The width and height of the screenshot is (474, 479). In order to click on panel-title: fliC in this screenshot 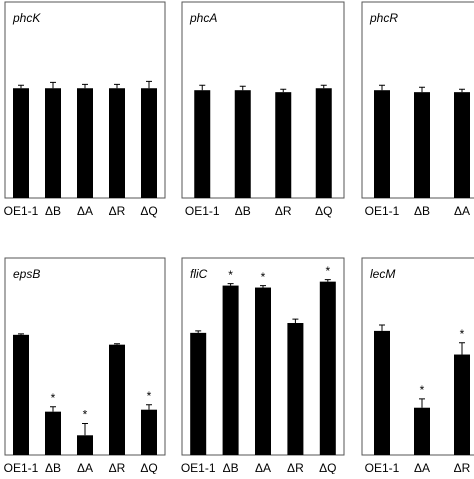, I will do `click(199, 274)`.